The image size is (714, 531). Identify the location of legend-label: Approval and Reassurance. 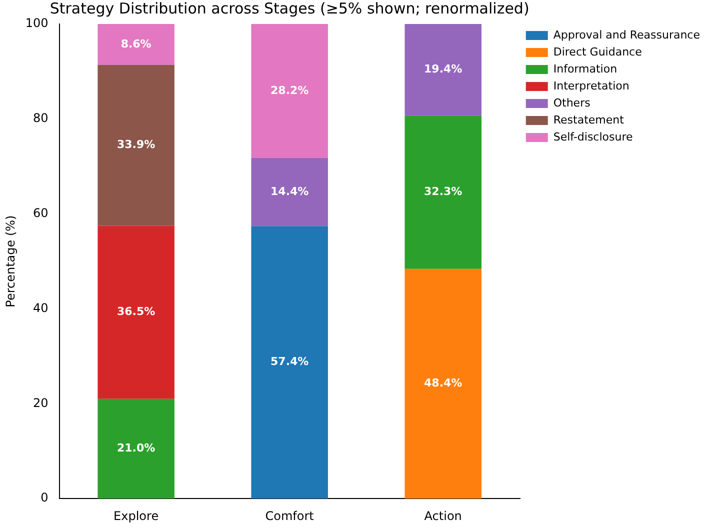
(626, 35).